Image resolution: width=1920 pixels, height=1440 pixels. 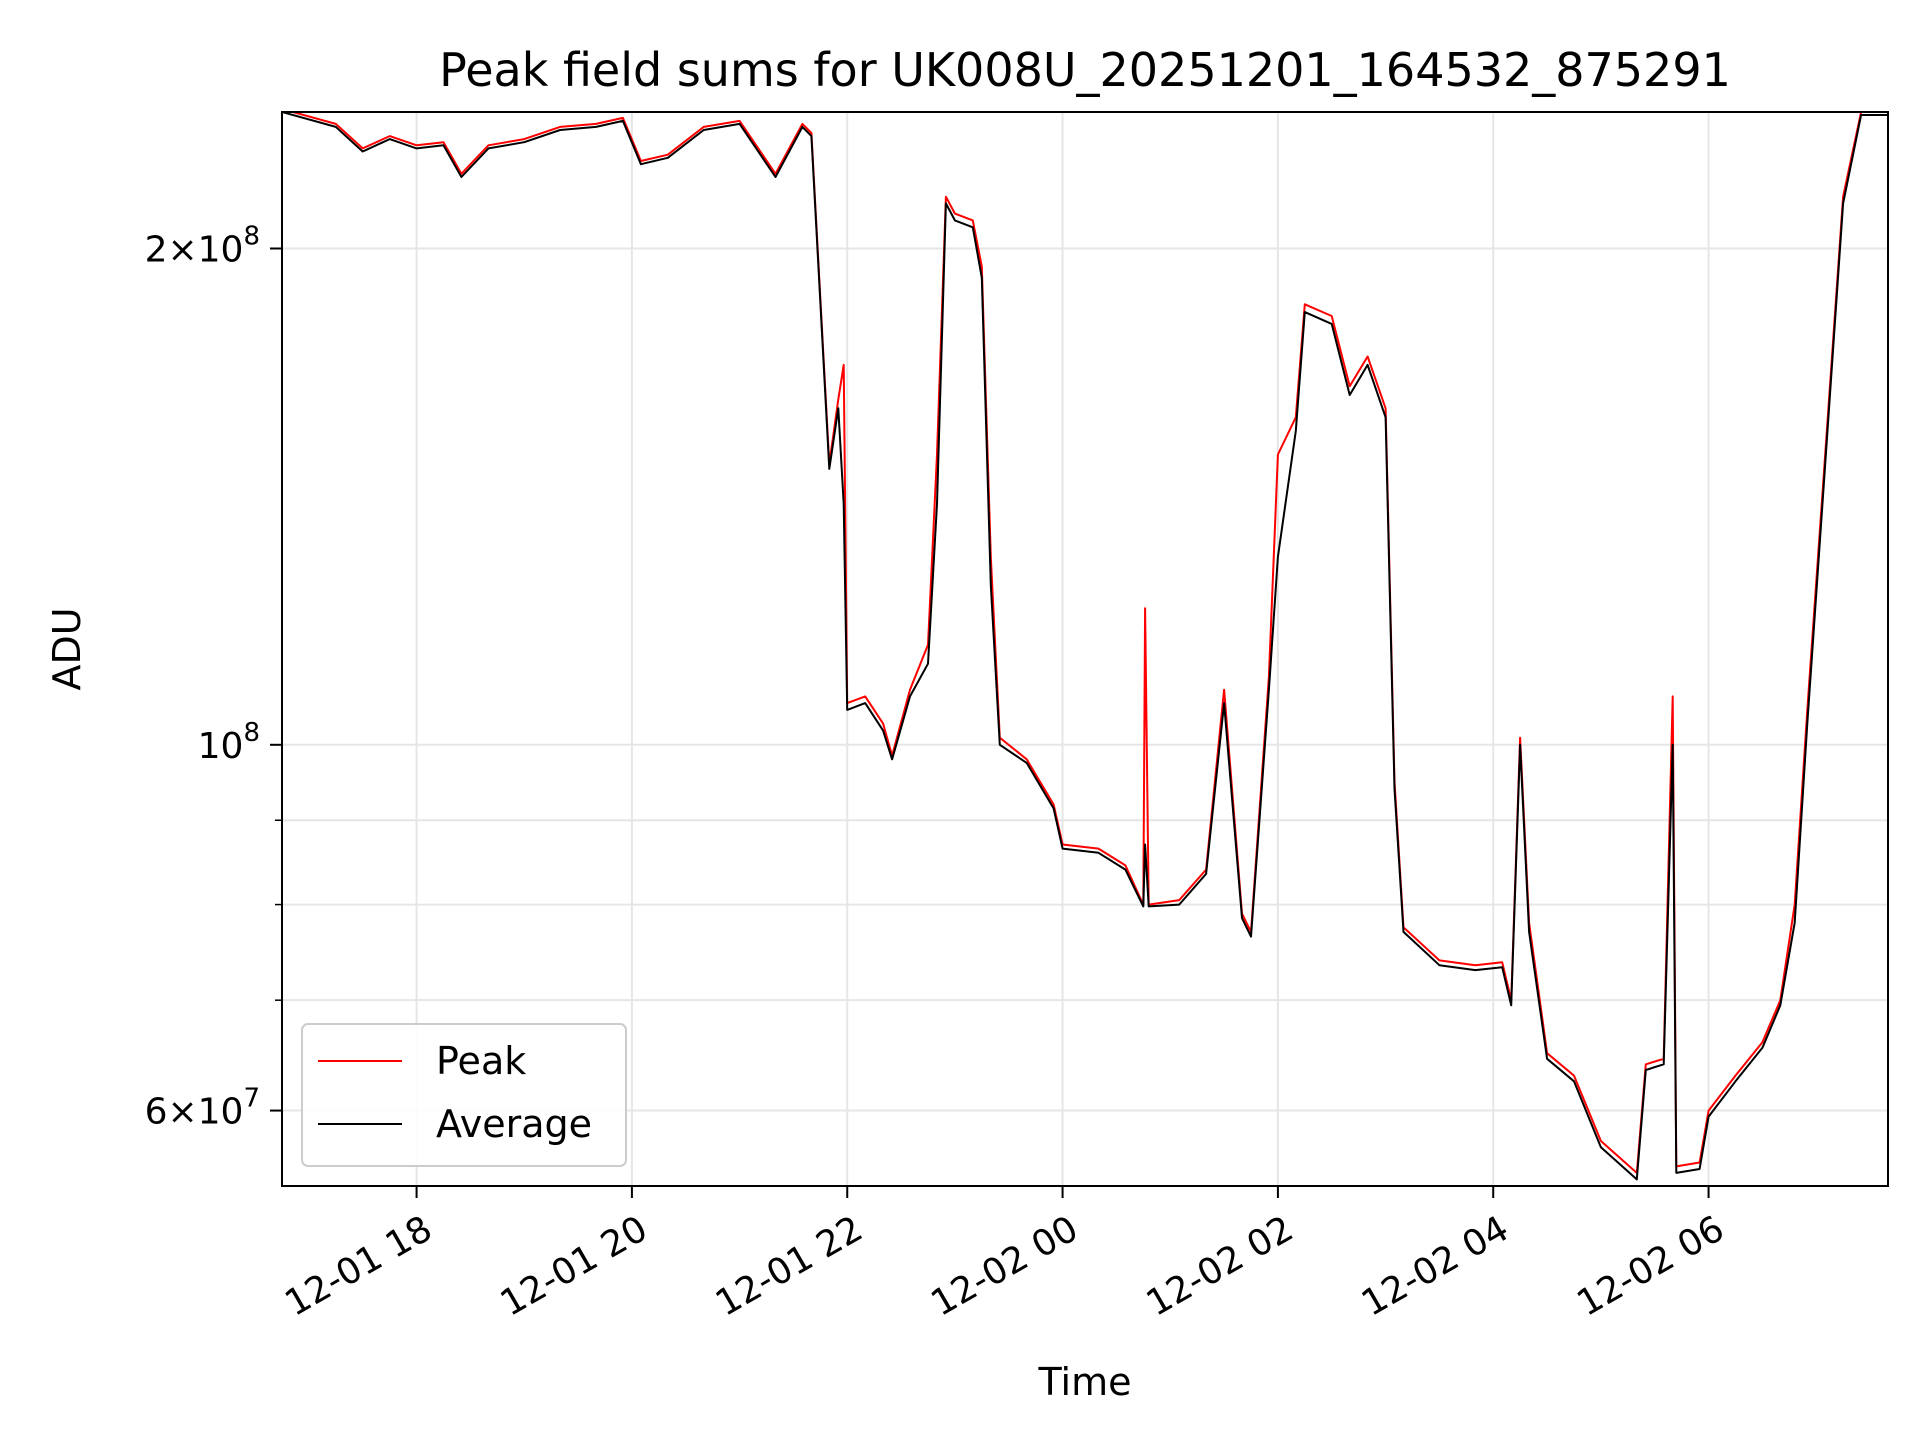 I want to click on legend: Peak Average, so click(x=464, y=1095).